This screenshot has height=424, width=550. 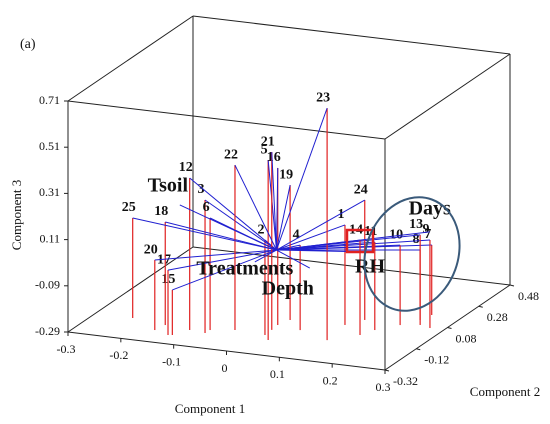 What do you see at coordinates (416, 239) in the screenshot?
I see `point-label: 8` at bounding box center [416, 239].